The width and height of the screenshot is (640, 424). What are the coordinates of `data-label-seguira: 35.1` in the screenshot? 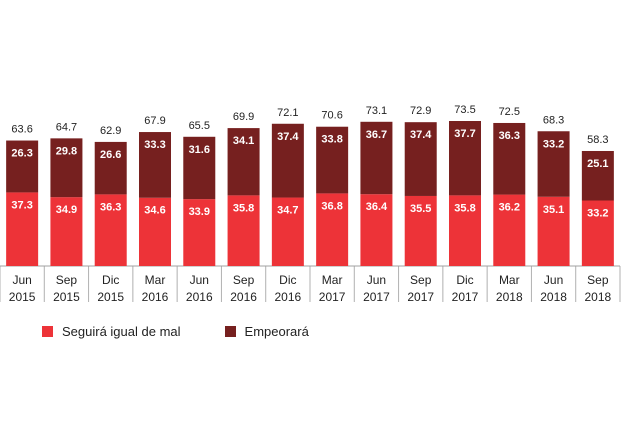 It's located at (553, 210).